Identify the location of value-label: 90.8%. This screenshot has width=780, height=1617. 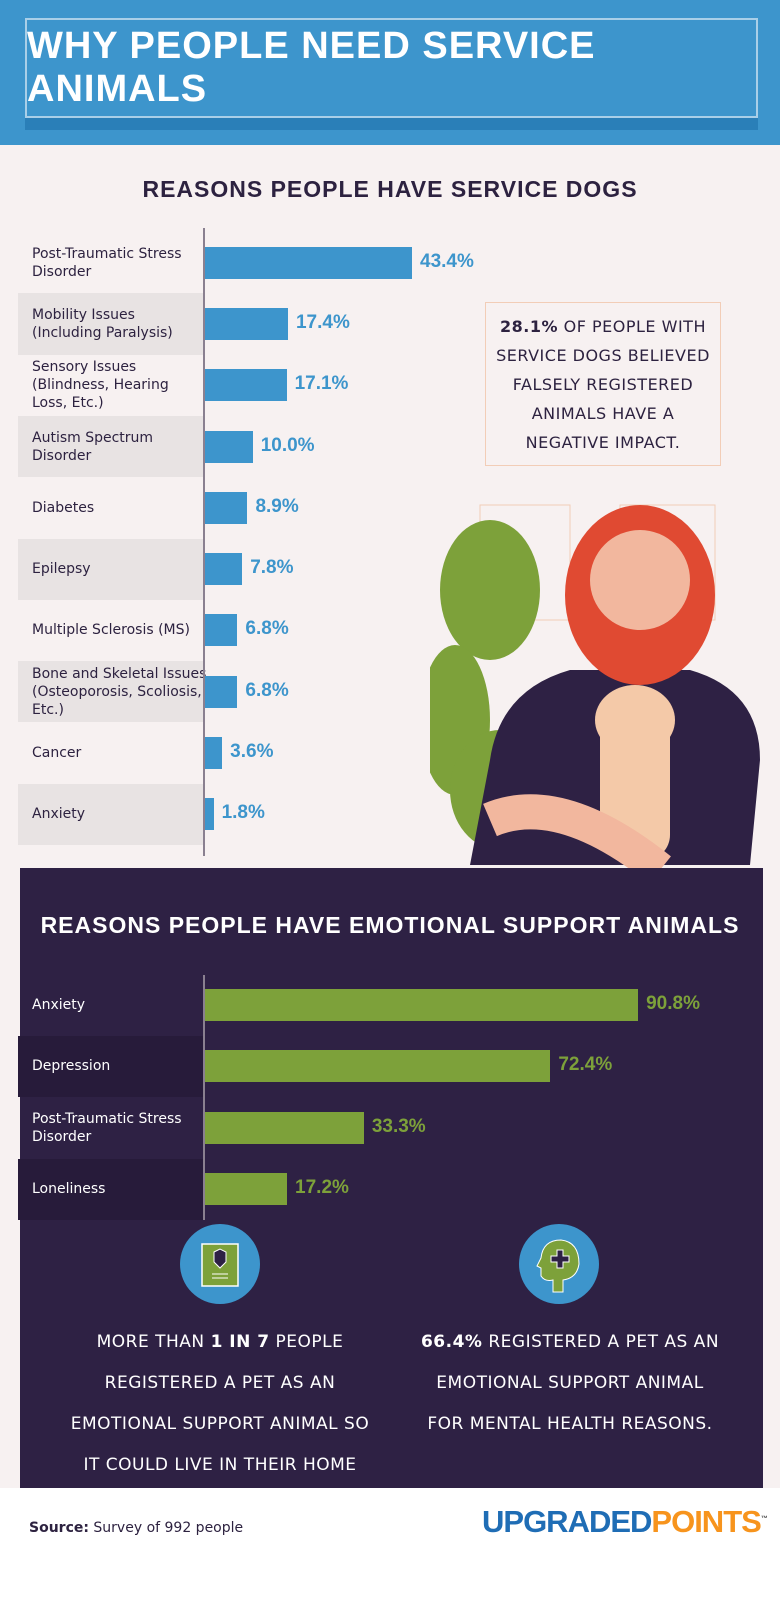
(673, 1003).